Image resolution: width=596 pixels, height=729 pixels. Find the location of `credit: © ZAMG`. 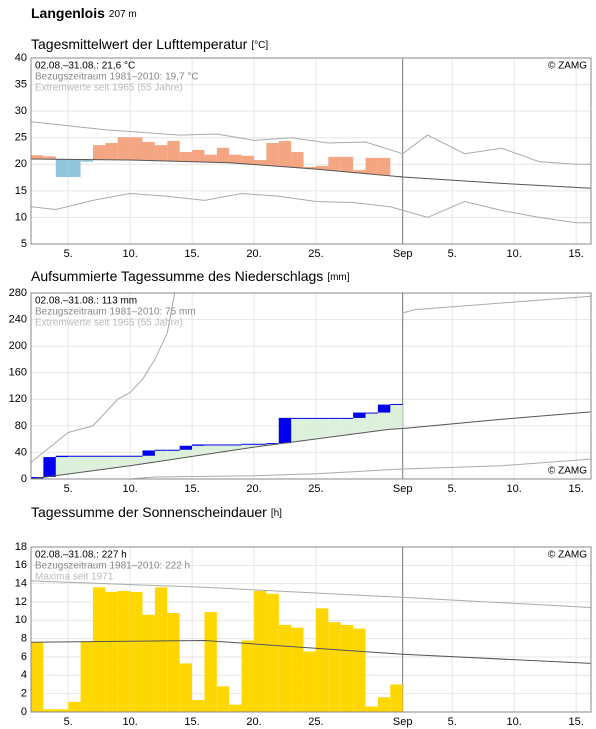

credit: © ZAMG is located at coordinates (567, 471).